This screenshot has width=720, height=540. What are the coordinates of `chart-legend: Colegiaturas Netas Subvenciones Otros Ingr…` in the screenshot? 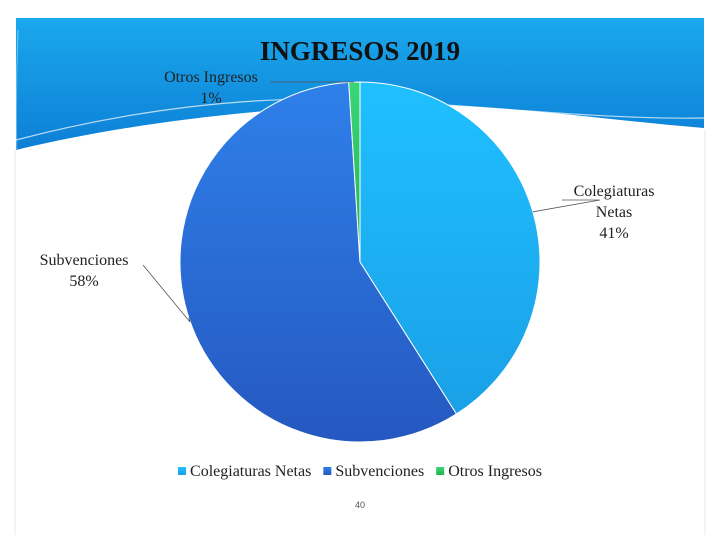 It's located at (360, 471).